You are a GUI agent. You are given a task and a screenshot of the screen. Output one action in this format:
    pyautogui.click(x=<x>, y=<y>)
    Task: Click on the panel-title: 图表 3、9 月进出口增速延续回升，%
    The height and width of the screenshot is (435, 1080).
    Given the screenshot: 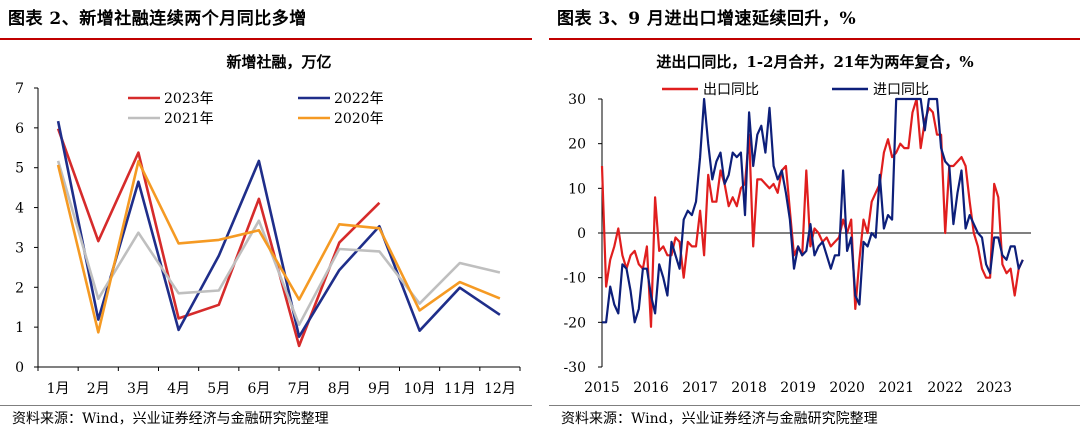 What is the action you would take?
    pyautogui.click(x=707, y=19)
    